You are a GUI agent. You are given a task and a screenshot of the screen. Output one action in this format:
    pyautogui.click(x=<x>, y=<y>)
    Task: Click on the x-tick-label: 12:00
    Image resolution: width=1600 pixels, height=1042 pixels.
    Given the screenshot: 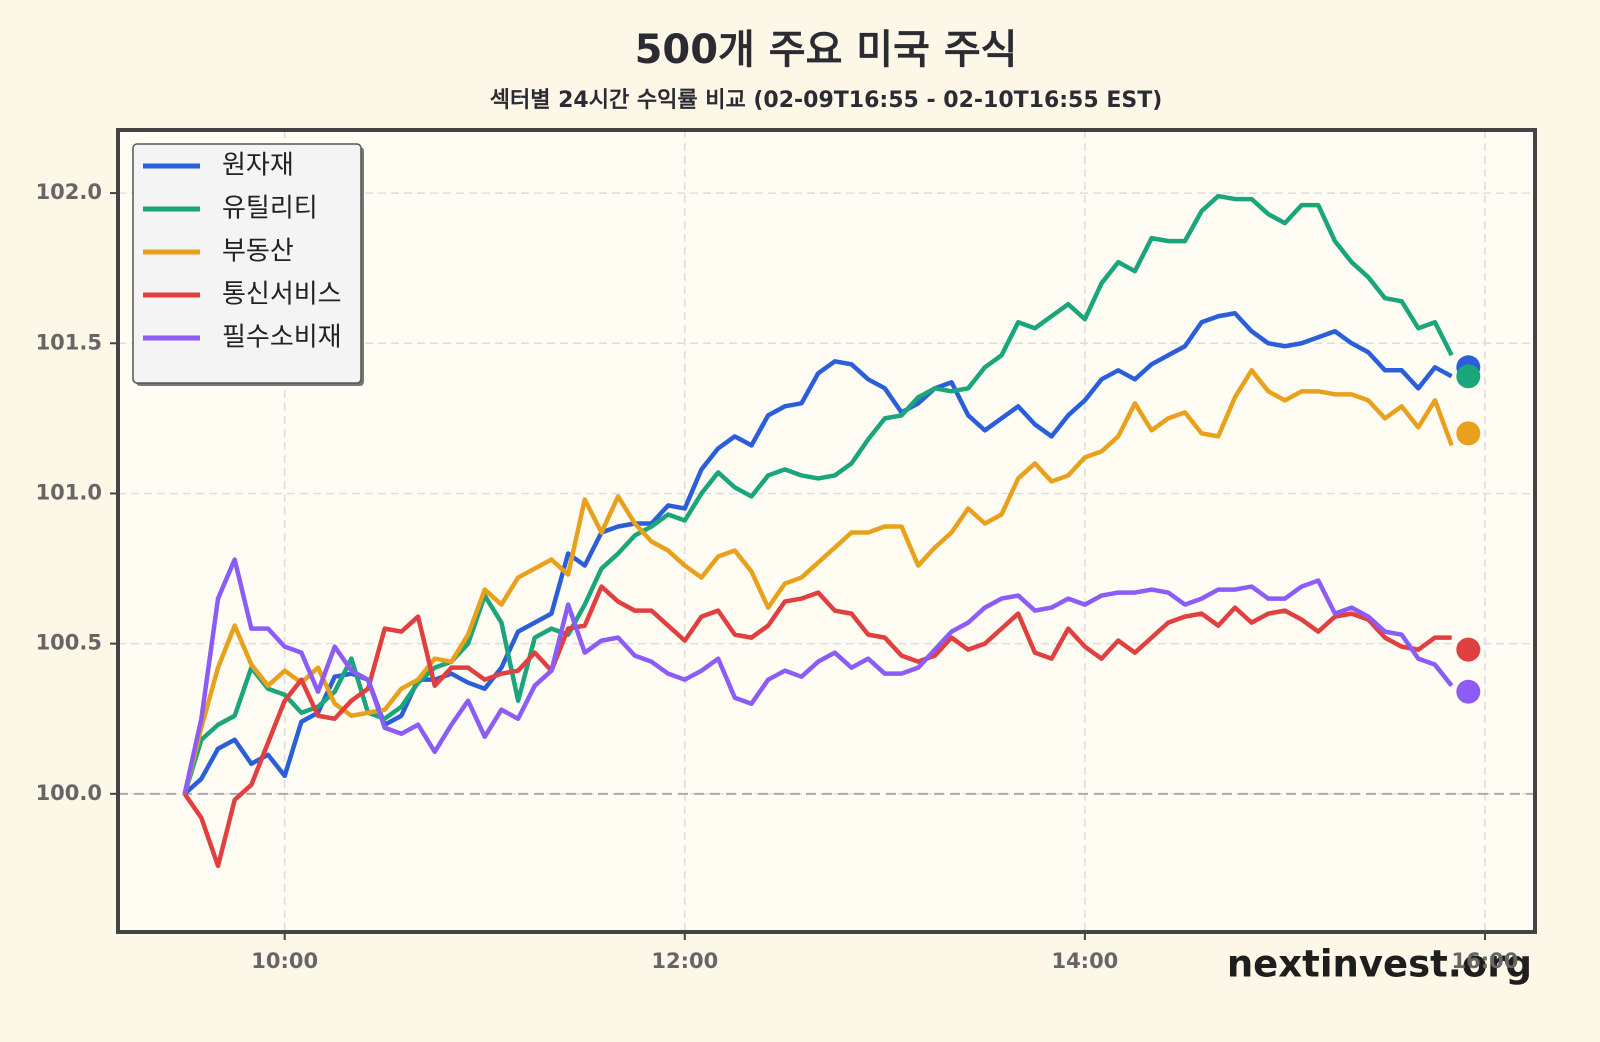 What is the action you would take?
    pyautogui.click(x=684, y=961)
    